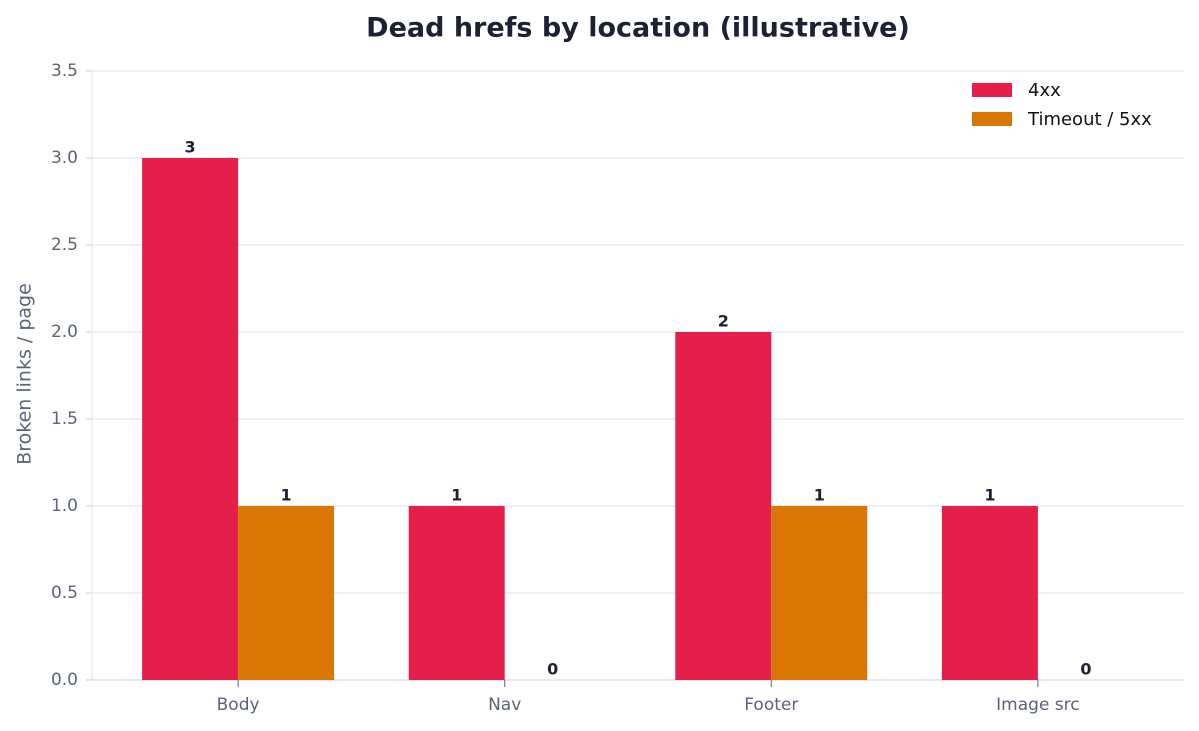 This screenshot has height=731, width=1199. I want to click on y-tick-label: 0.5, so click(64, 593).